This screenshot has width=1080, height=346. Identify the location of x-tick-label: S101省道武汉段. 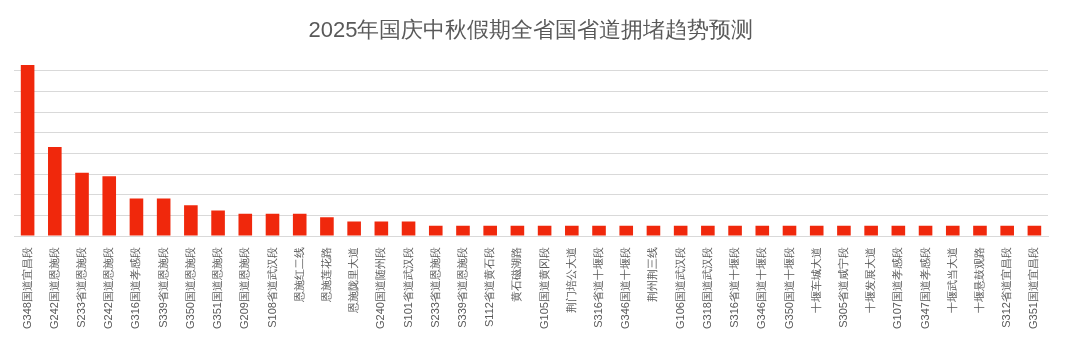
(407, 287).